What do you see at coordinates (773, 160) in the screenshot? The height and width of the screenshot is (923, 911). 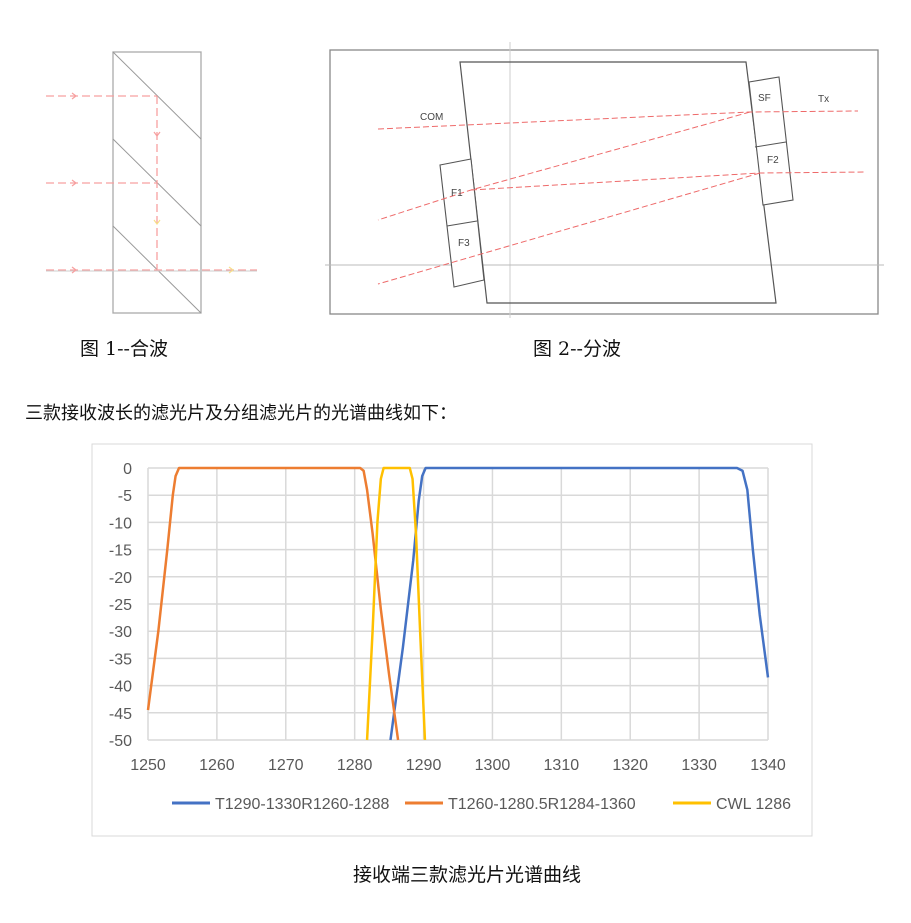 I see `f2-label: F2` at bounding box center [773, 160].